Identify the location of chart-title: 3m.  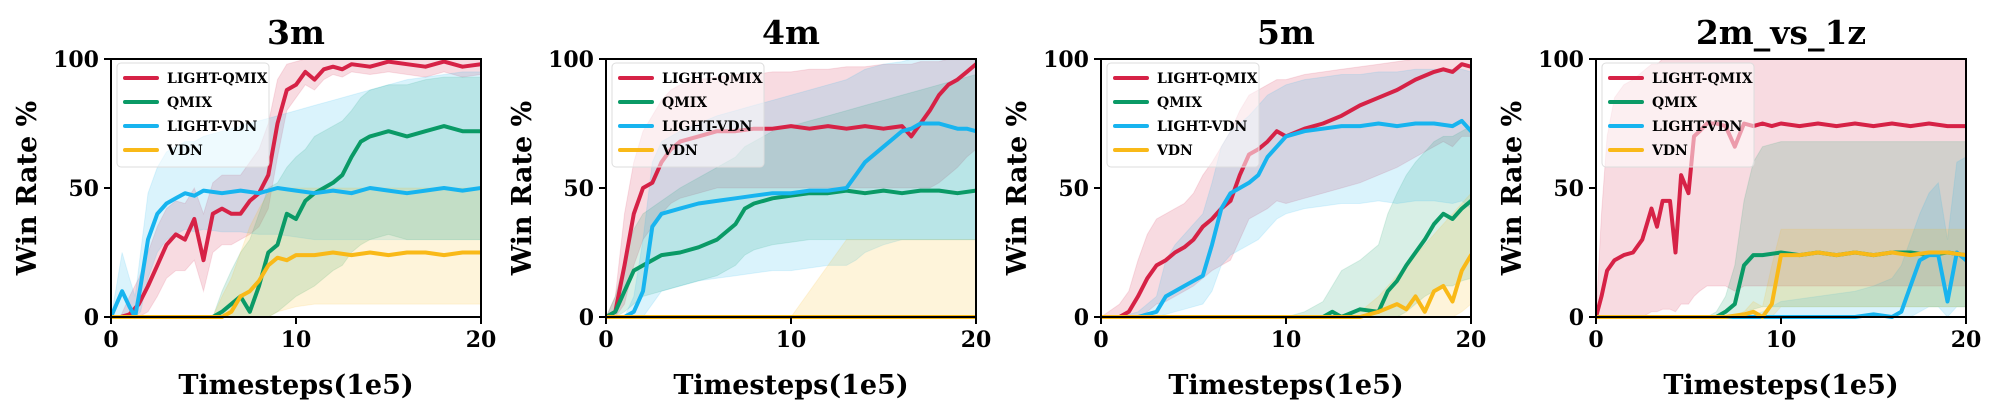
(296, 32).